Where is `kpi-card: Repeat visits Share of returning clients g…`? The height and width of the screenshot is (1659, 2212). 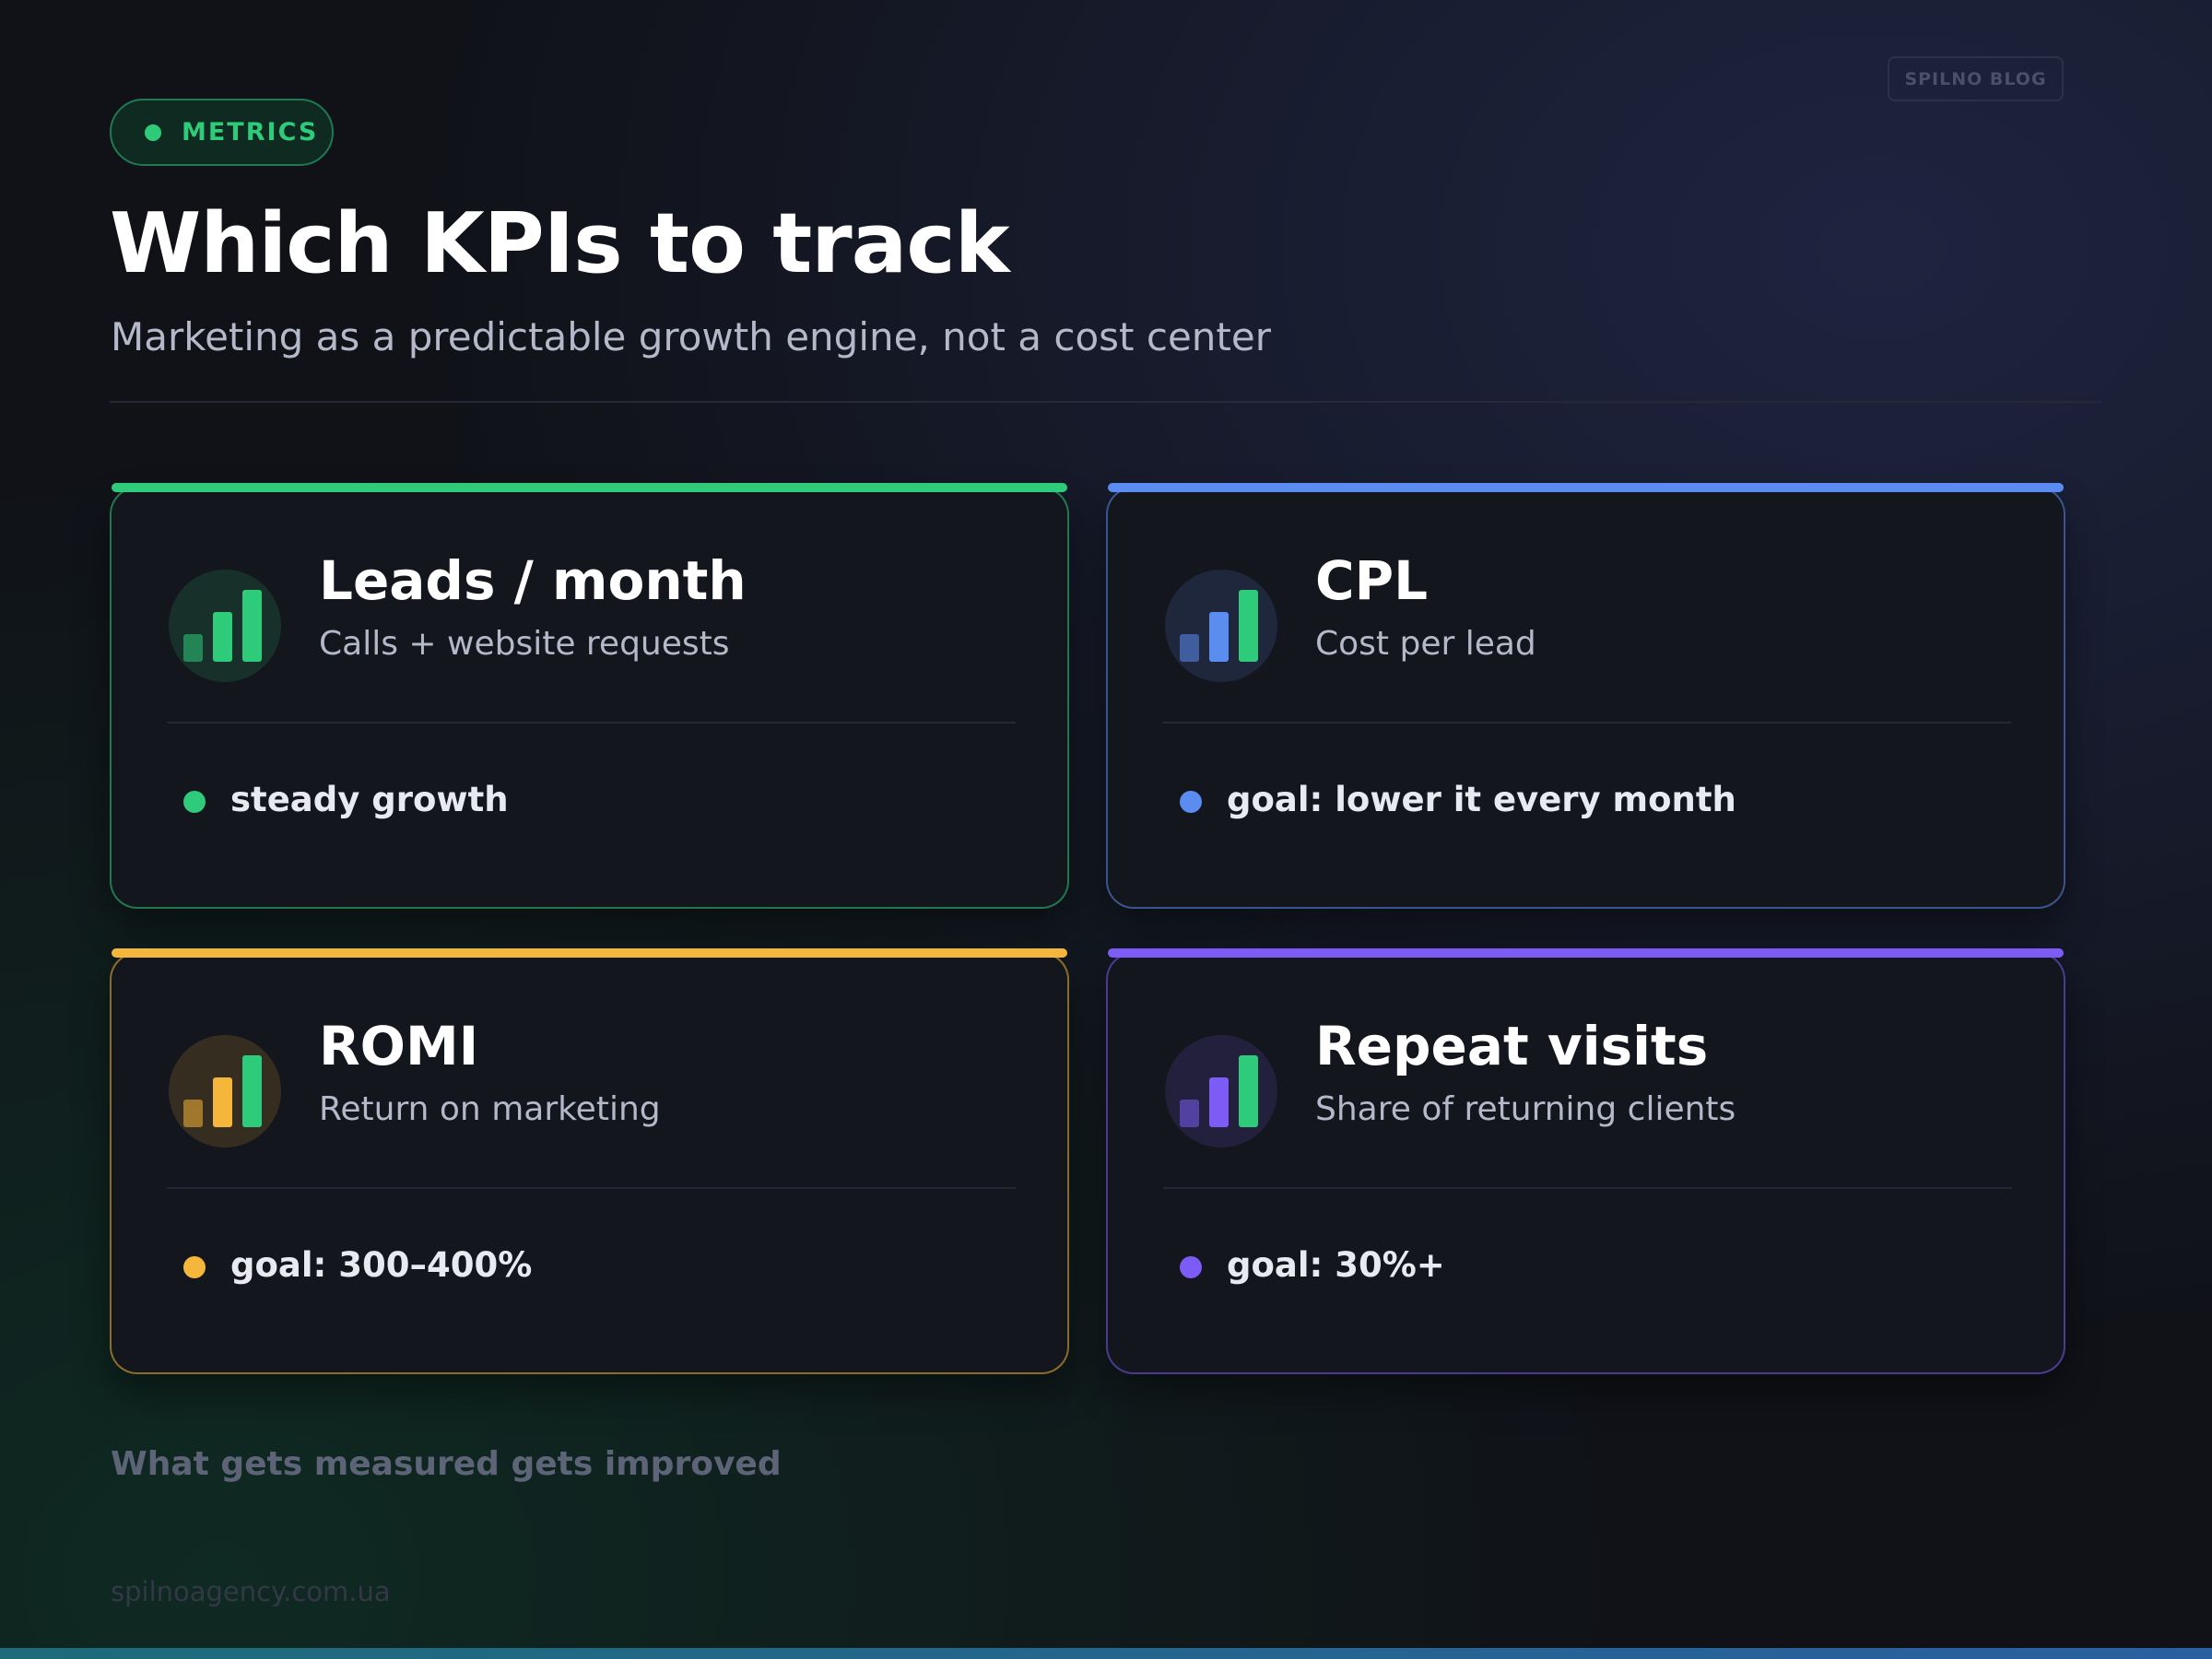 kpi-card: Repeat visits Share of returning clients g… is located at coordinates (1585, 1161).